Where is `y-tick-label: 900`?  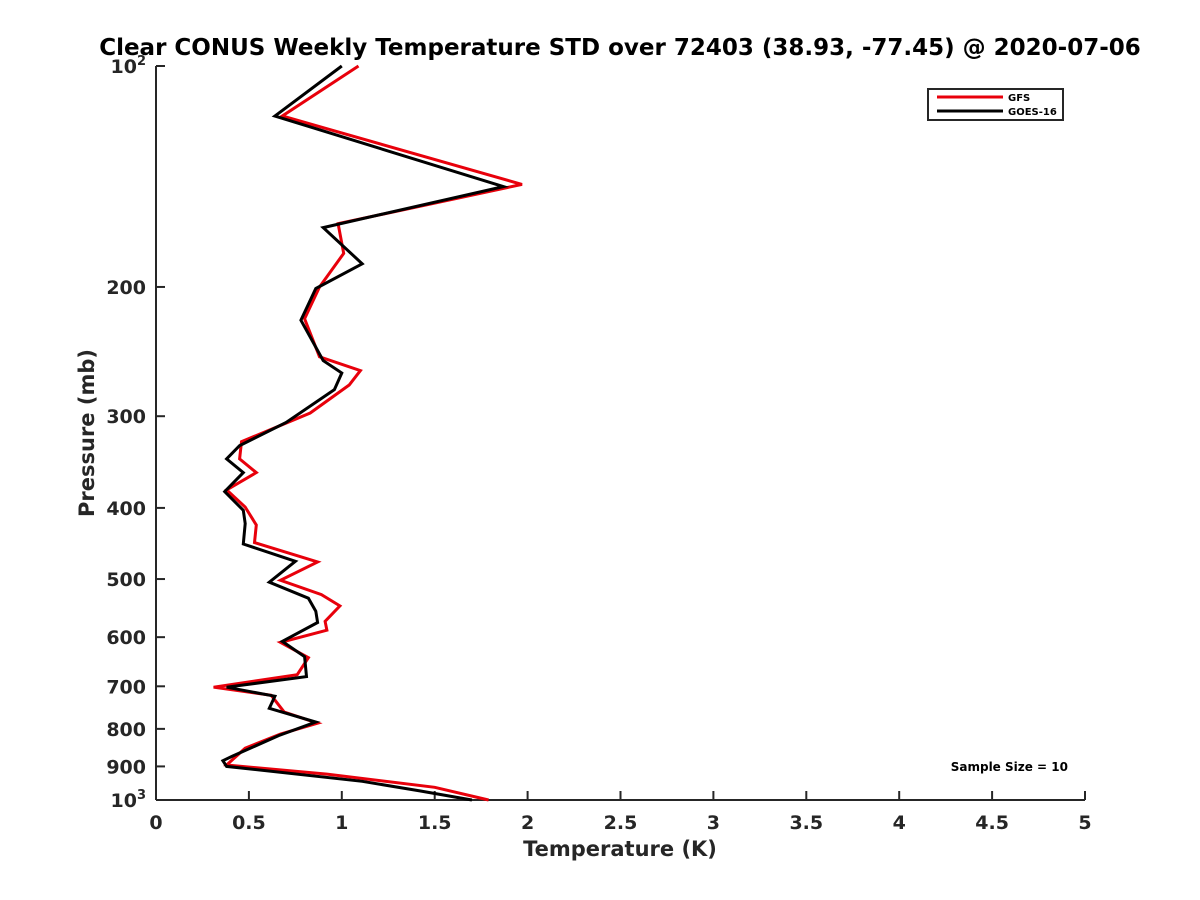 y-tick-label: 900 is located at coordinates (126, 767).